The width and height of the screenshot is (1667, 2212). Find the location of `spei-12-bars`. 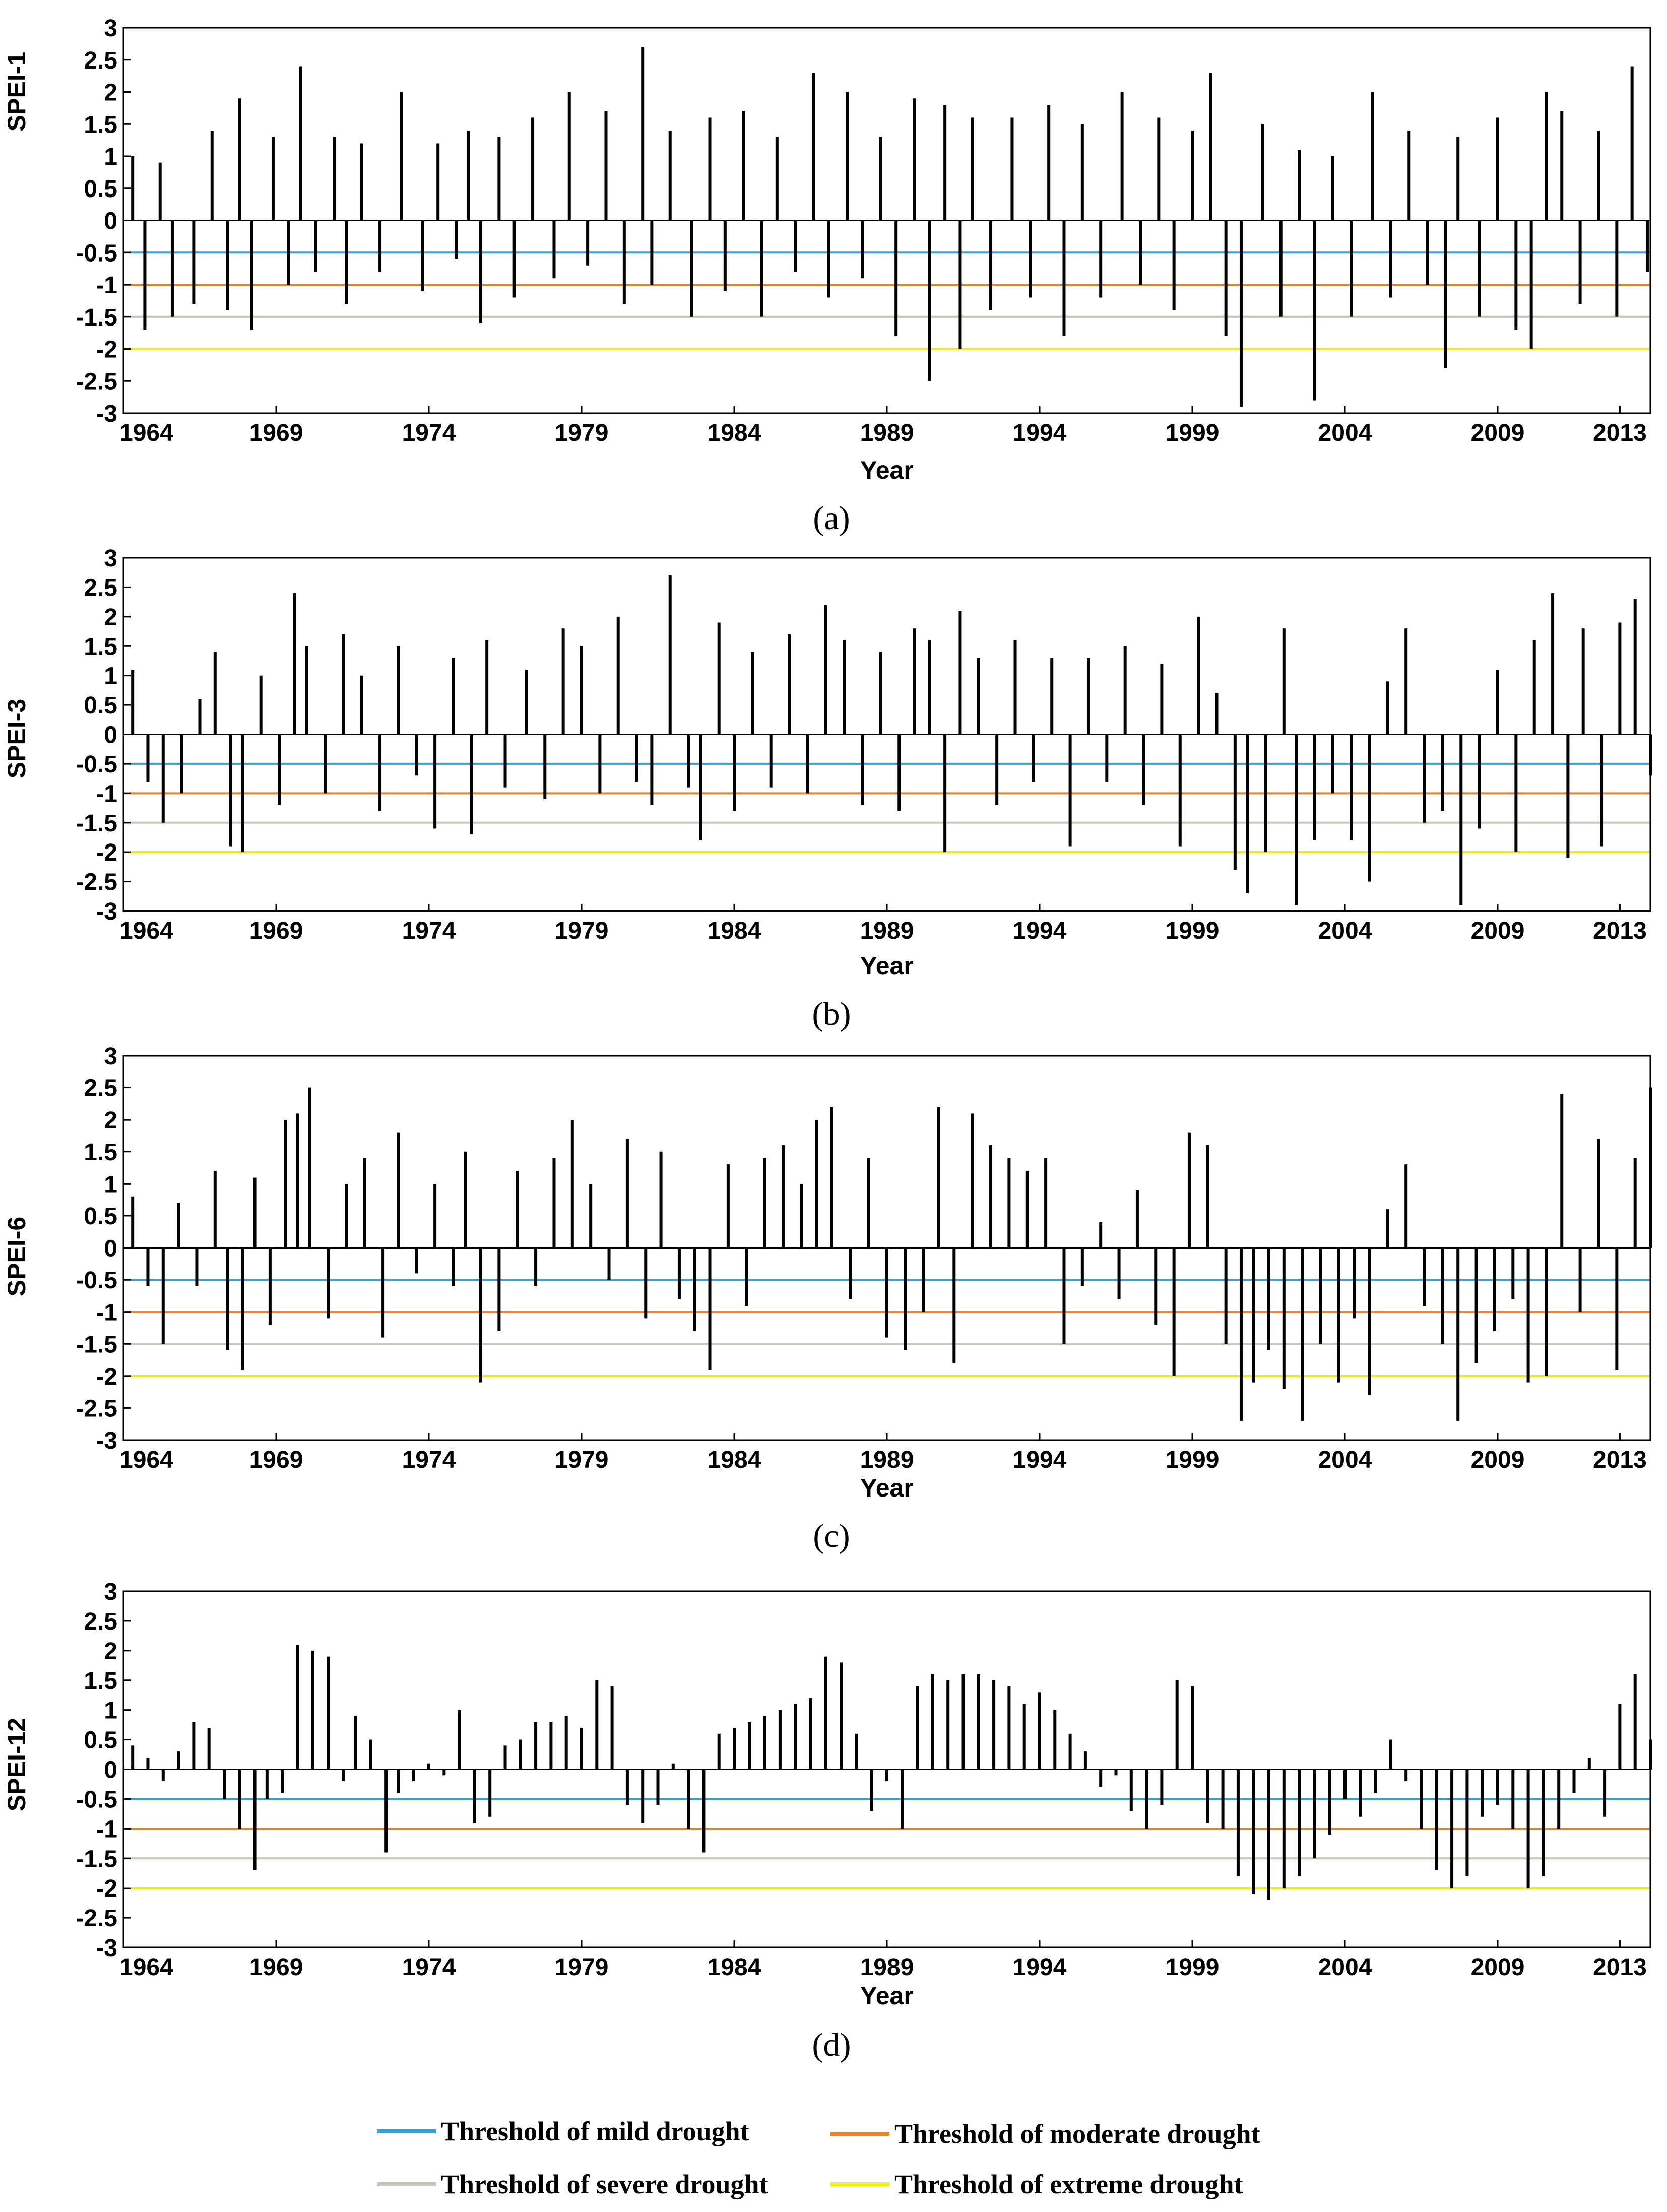

spei-12-bars is located at coordinates (891, 1772).